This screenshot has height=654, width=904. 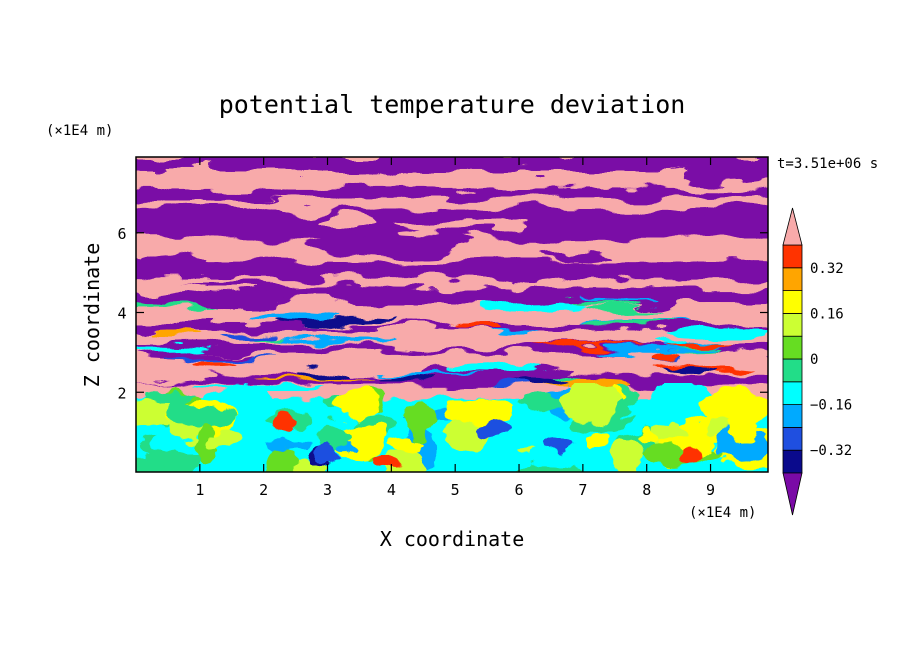 What do you see at coordinates (452, 539) in the screenshot?
I see `x-axis-label: X coordinate` at bounding box center [452, 539].